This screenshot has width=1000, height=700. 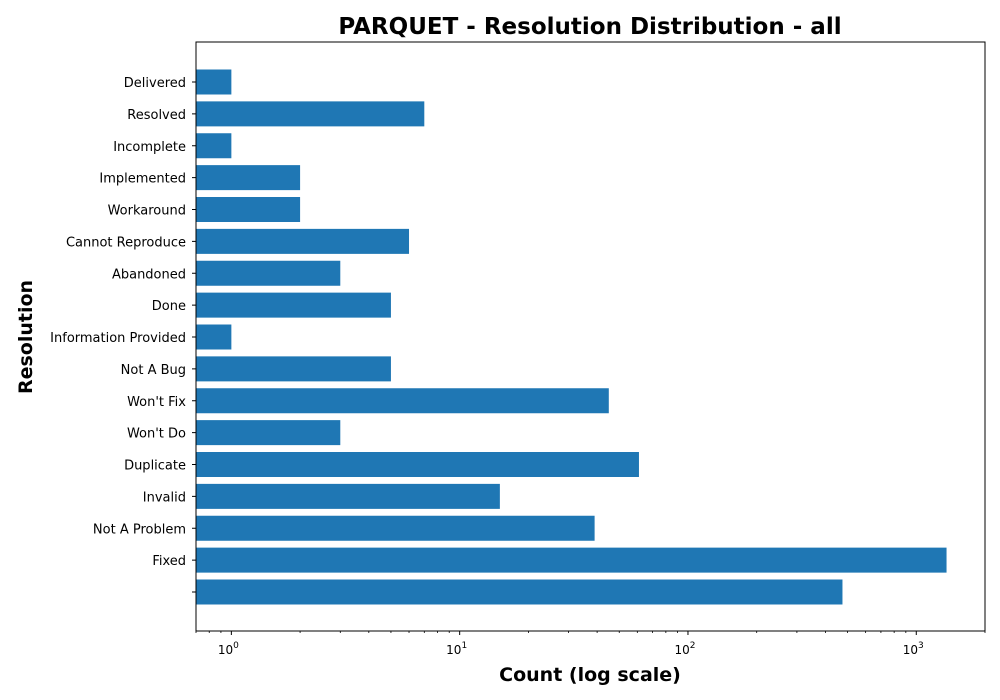 What do you see at coordinates (590, 675) in the screenshot?
I see `x-axis-label: Count (log scale)` at bounding box center [590, 675].